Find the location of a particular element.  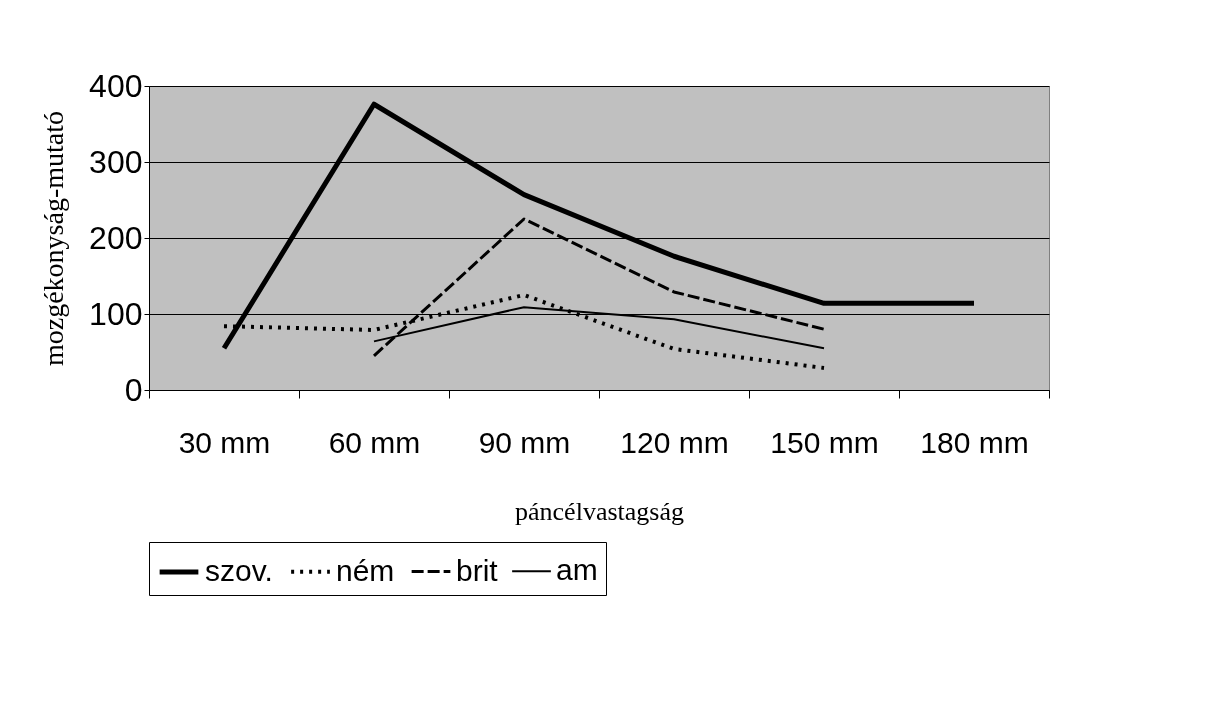

x-axis-title: páncélvastagság is located at coordinates (599, 511).